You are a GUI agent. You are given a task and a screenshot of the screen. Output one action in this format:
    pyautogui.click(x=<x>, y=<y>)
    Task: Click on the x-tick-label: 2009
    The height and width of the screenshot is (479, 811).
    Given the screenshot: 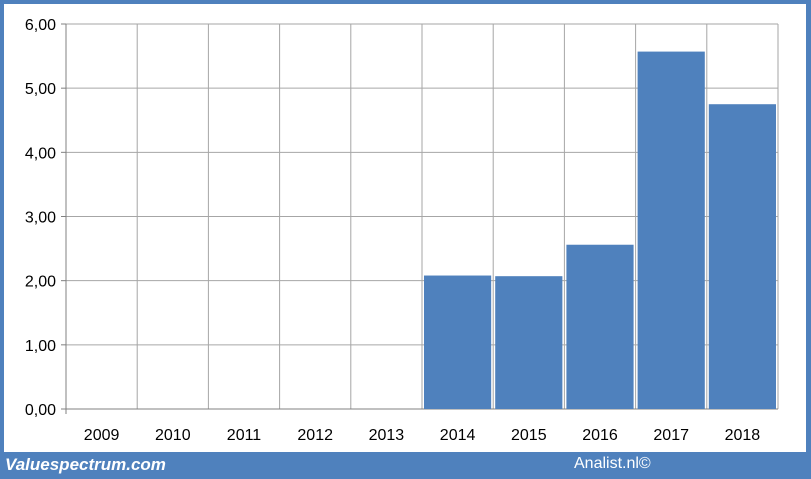 What is the action you would take?
    pyautogui.click(x=102, y=435)
    